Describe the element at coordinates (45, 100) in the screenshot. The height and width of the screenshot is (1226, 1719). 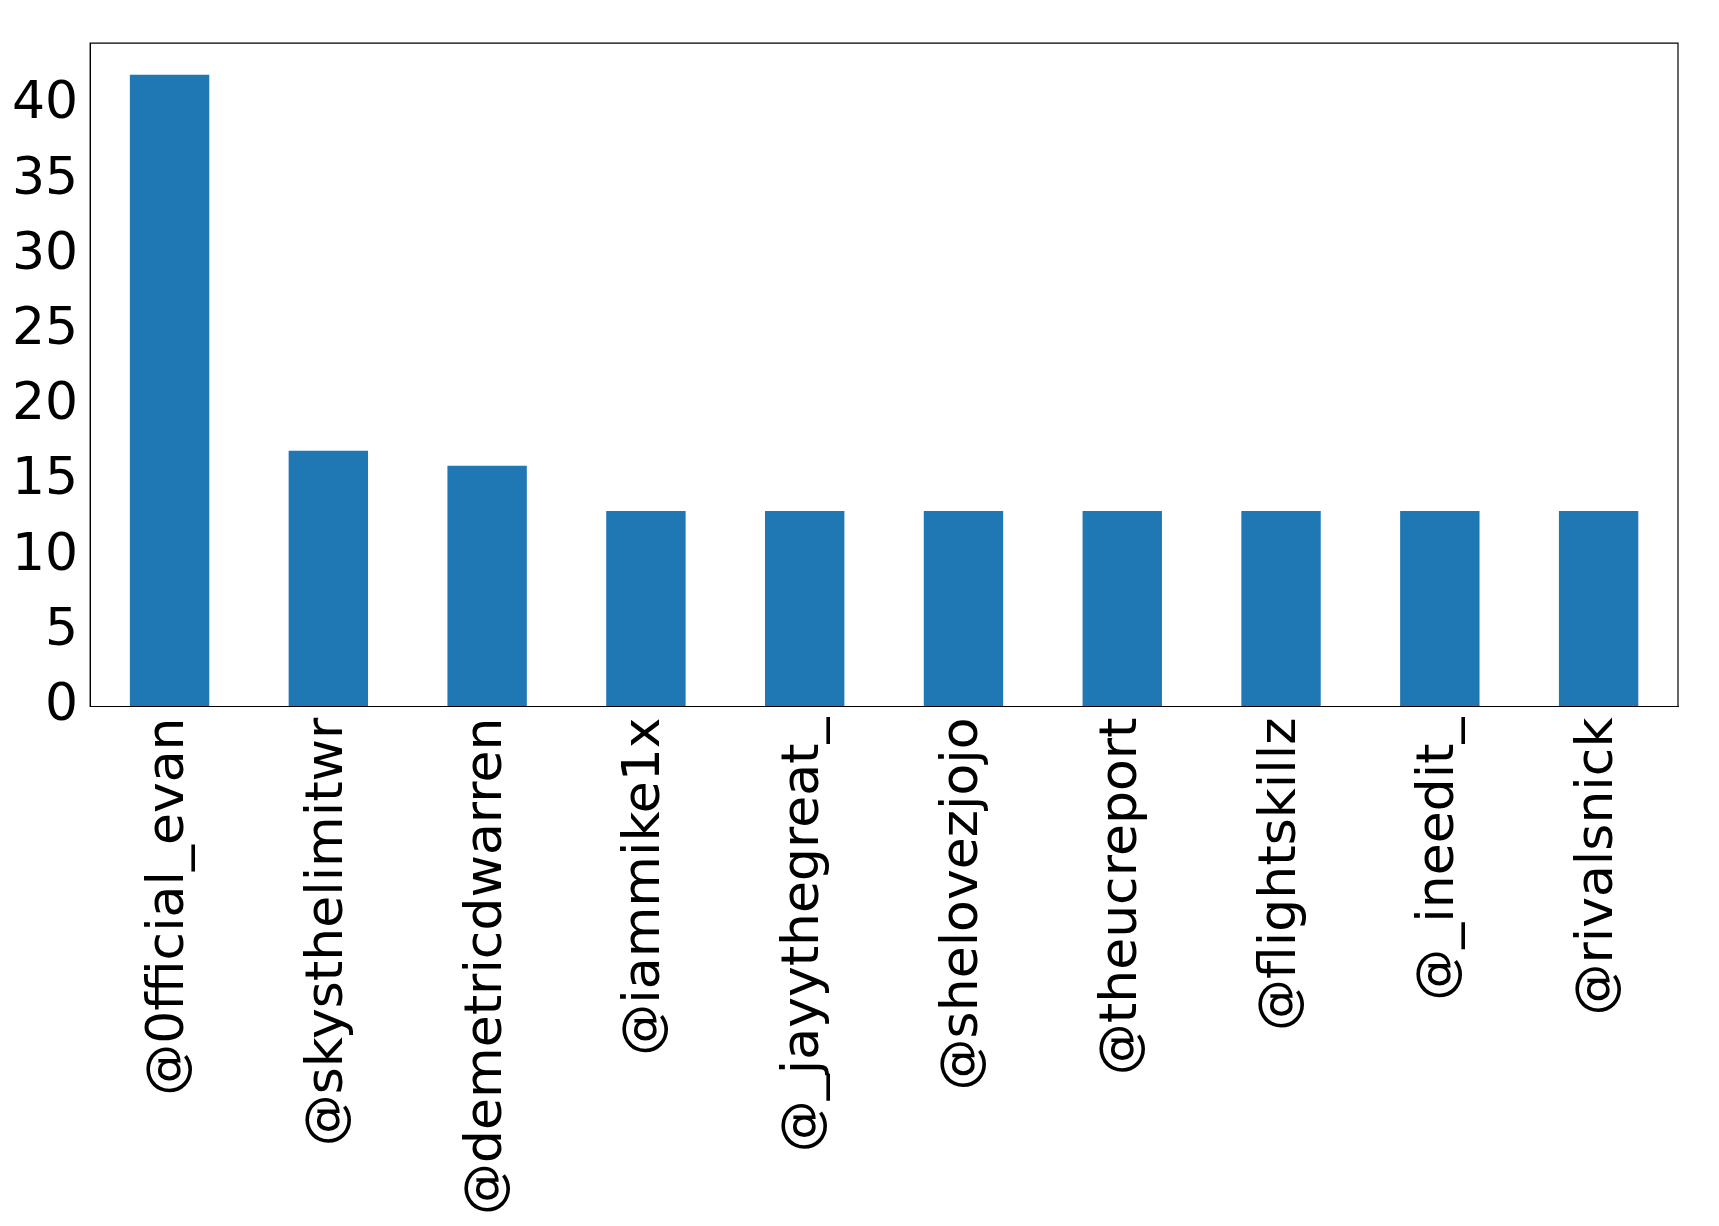
I see `y-tick-label: 40` at that location.